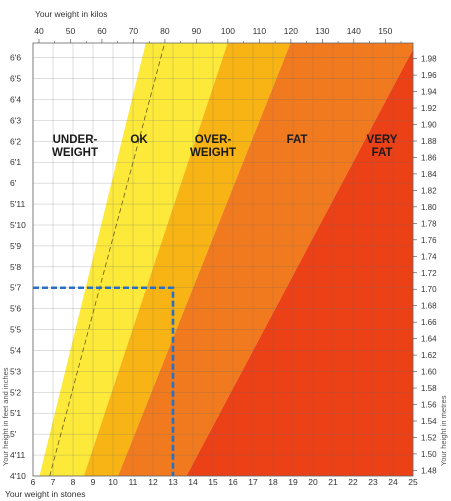 The height and width of the screenshot is (501, 451). What do you see at coordinates (15, 141) in the screenshot?
I see `left-tick: 6'2` at bounding box center [15, 141].